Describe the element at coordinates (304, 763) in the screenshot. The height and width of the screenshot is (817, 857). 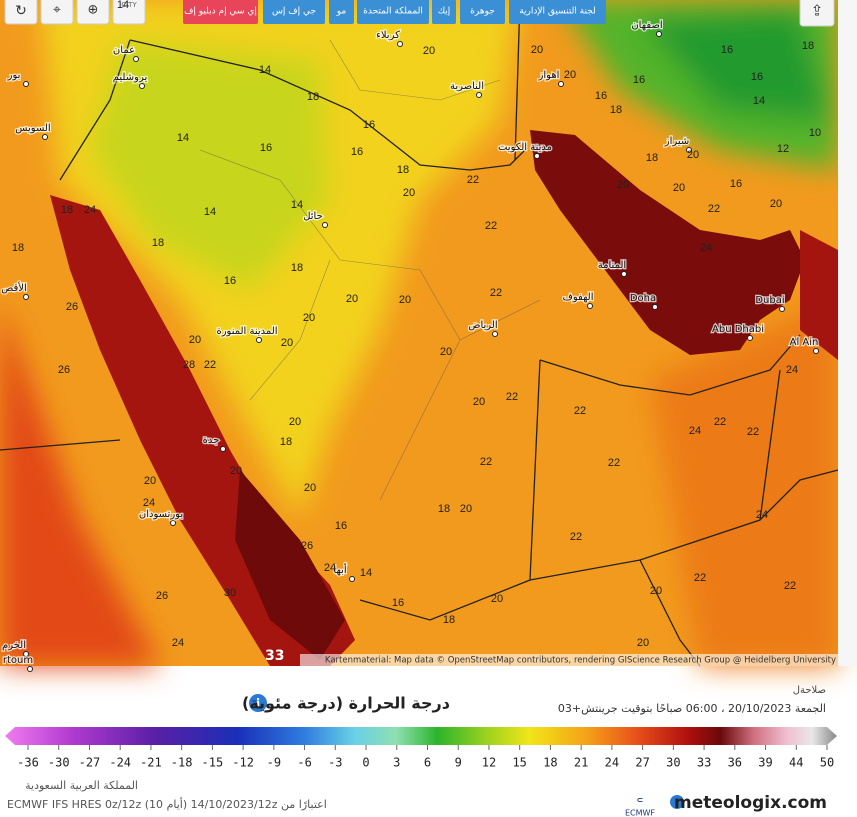
I see `scale-tick-label: -6` at that location.